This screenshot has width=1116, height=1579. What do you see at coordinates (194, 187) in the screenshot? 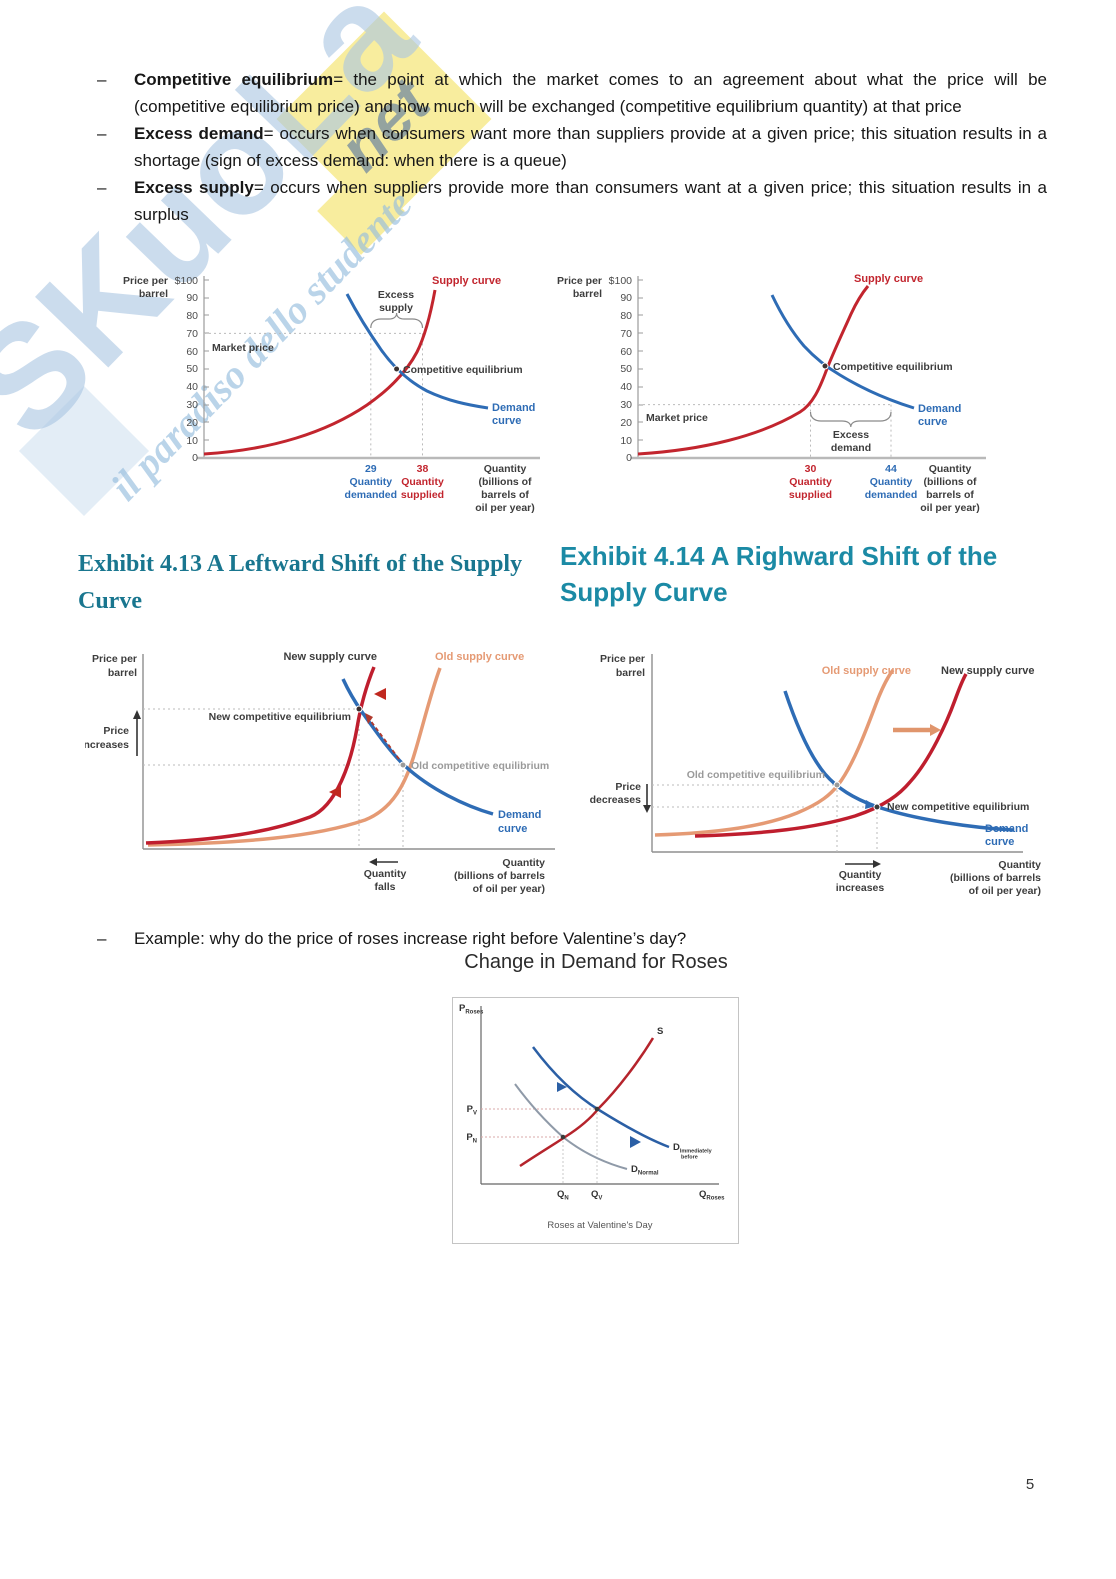
I see `definition-term: Excess supply` at bounding box center [194, 187].